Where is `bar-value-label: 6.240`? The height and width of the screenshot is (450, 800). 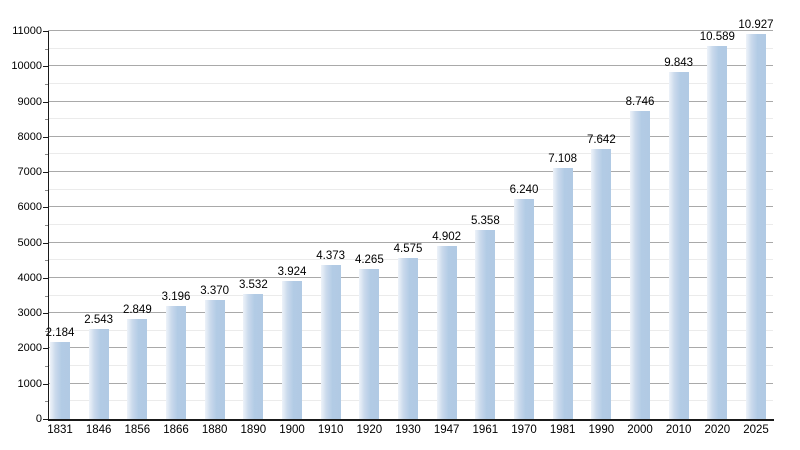
bar-value-label: 6.240 is located at coordinates (524, 189).